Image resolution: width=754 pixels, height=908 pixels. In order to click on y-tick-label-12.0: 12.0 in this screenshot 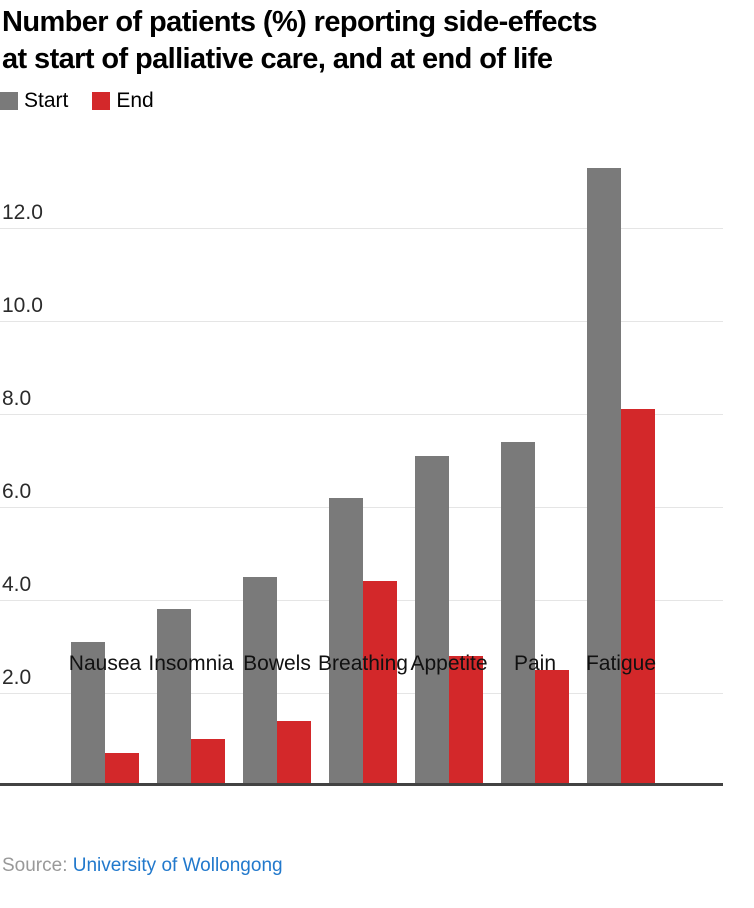, I will do `click(22, 212)`.